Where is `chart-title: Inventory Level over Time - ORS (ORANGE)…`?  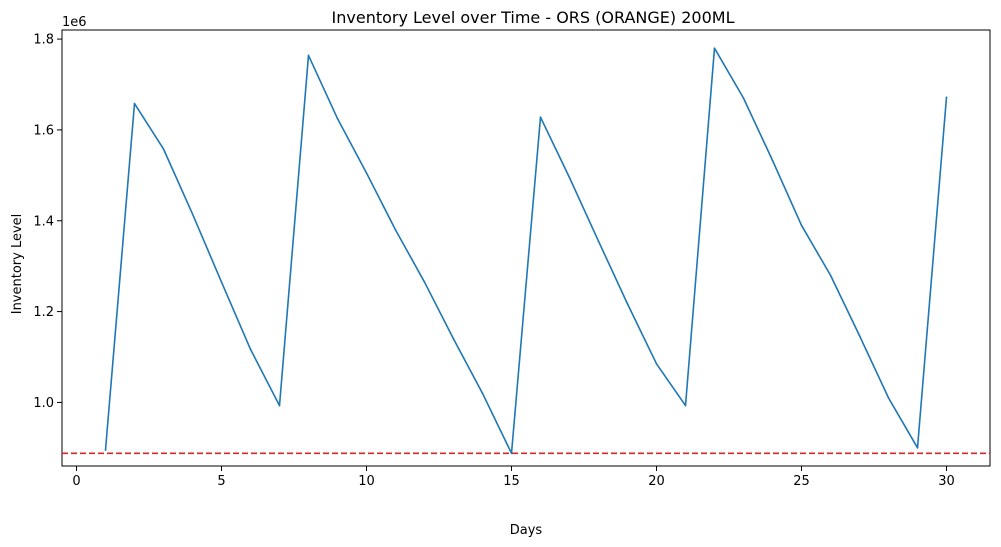 chart-title: Inventory Level over Time - ORS (ORANGE)… is located at coordinates (533, 17).